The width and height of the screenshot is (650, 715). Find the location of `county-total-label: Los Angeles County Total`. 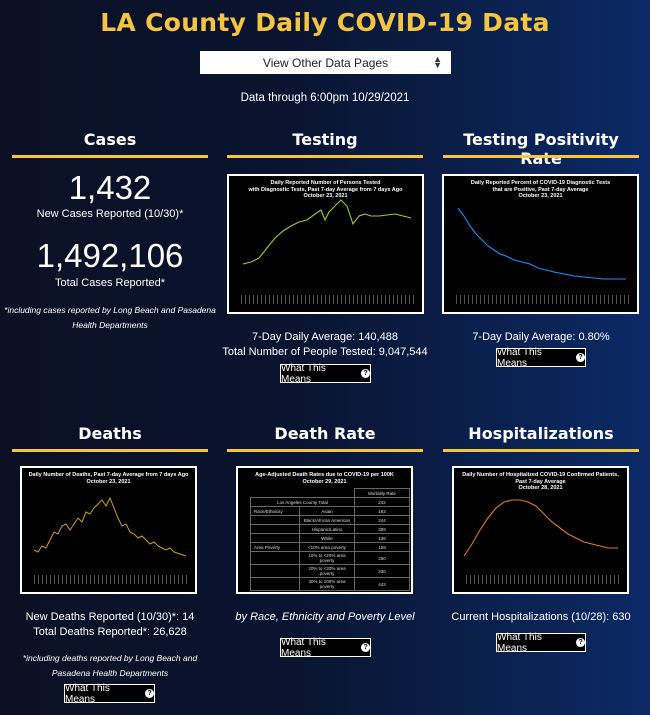

county-total-label: Los Angeles County Total is located at coordinates (302, 502).